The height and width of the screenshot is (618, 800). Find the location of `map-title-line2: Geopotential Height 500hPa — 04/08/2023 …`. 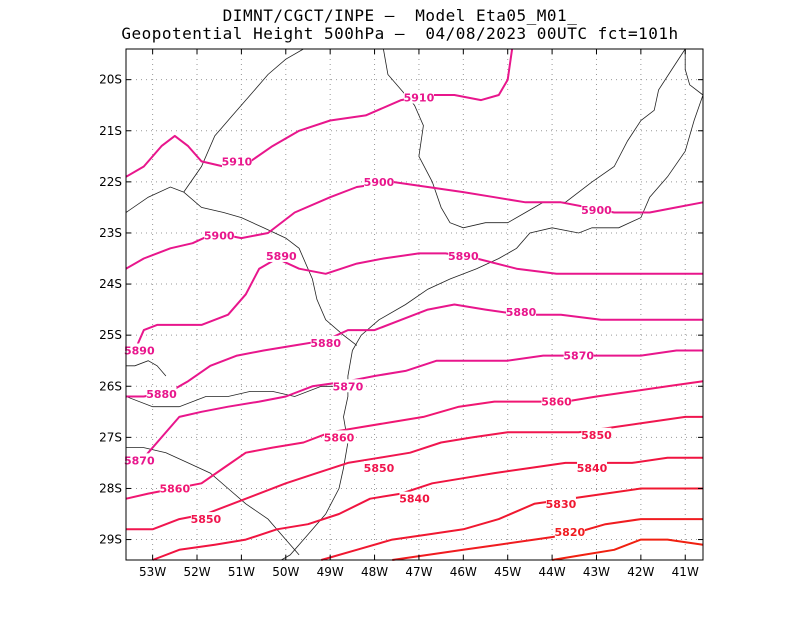

map-title-line2: Geopotential Height 500hPa — 04/08/2023 … is located at coordinates (400, 33).